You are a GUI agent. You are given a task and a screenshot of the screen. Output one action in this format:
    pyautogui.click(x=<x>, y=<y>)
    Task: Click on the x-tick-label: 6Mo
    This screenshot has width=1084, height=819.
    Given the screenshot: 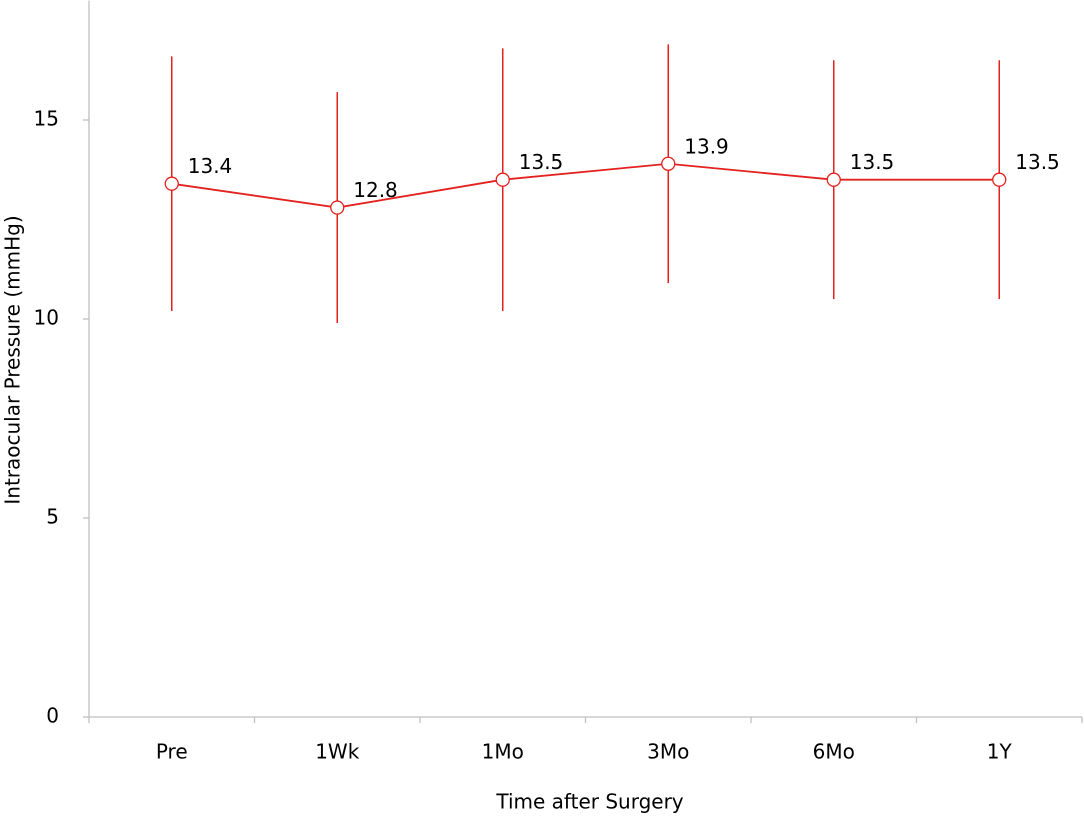 What is the action you would take?
    pyautogui.click(x=834, y=752)
    